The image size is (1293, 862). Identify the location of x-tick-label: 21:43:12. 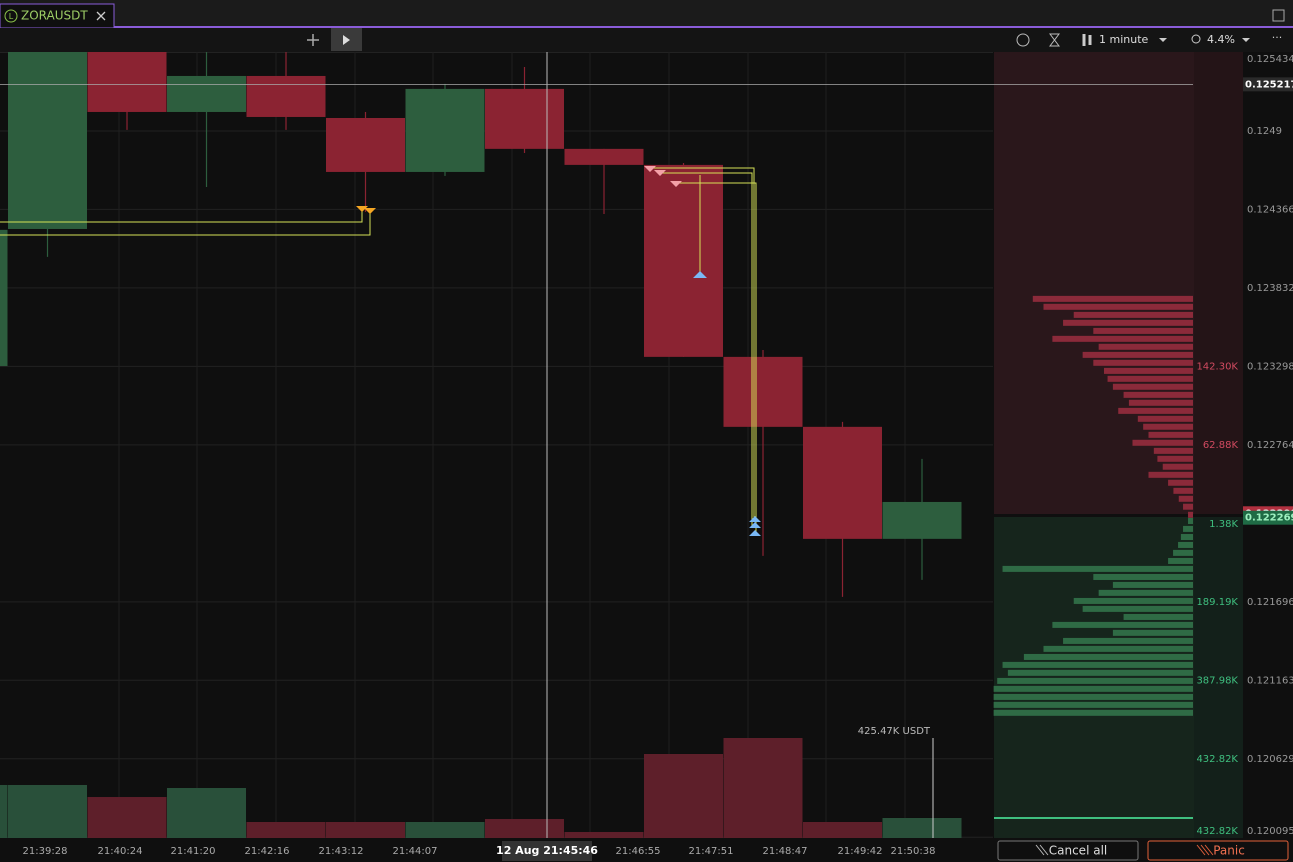
(341, 851).